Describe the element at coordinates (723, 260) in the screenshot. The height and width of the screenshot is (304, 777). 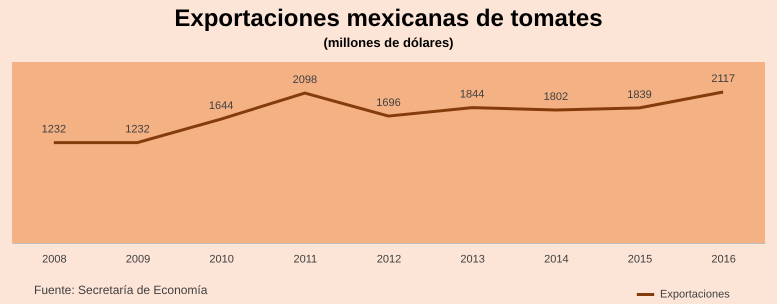
I see `x-tick-label: 2016` at that location.